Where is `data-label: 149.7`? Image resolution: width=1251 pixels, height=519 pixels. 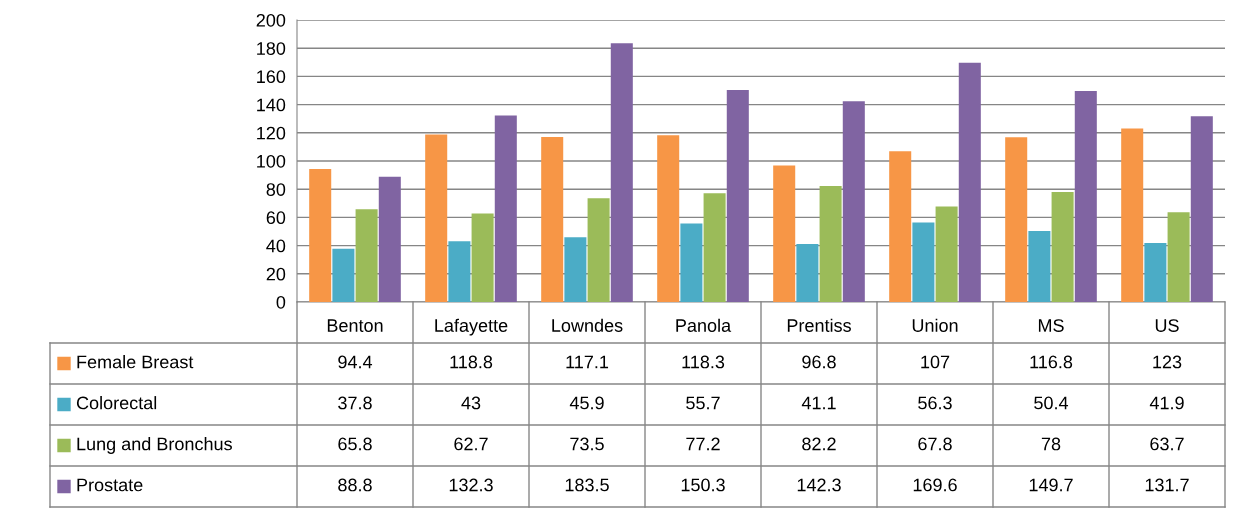
data-label: 149.7 is located at coordinates (1051, 485).